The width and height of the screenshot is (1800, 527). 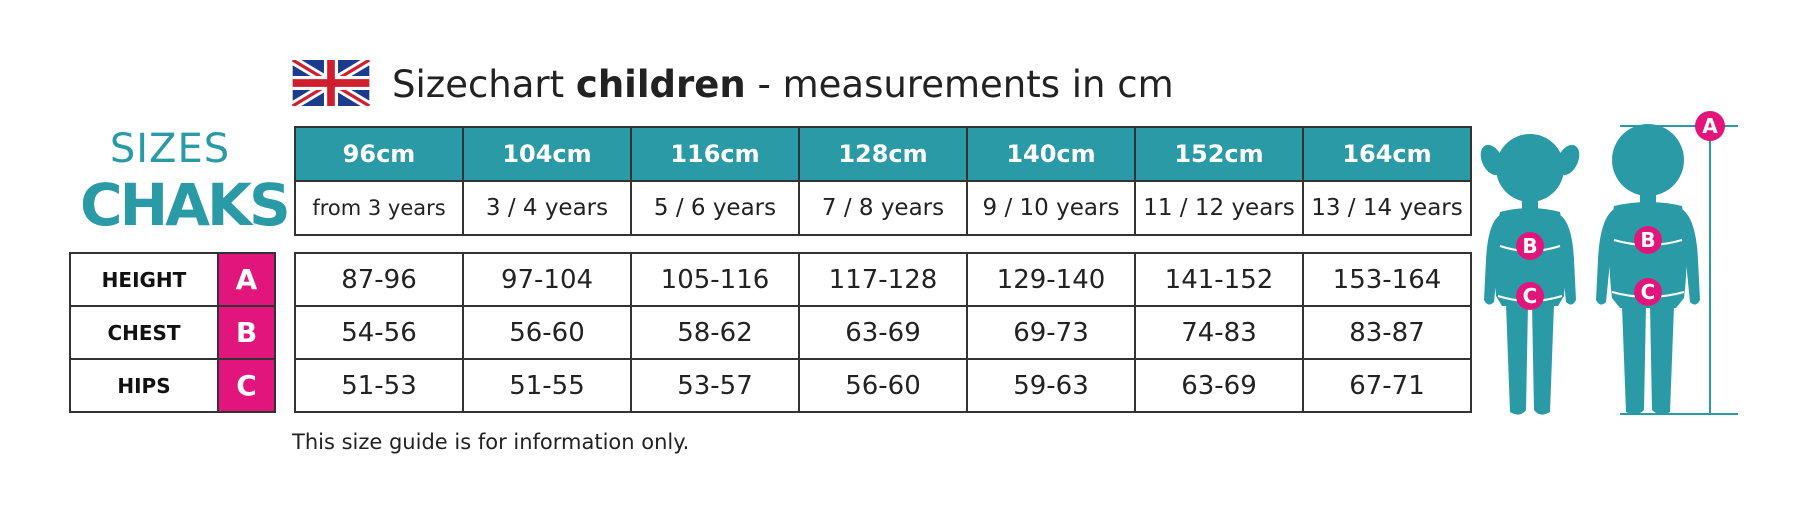 What do you see at coordinates (379, 154) in the screenshot?
I see `size-cm-cell: 96cm` at bounding box center [379, 154].